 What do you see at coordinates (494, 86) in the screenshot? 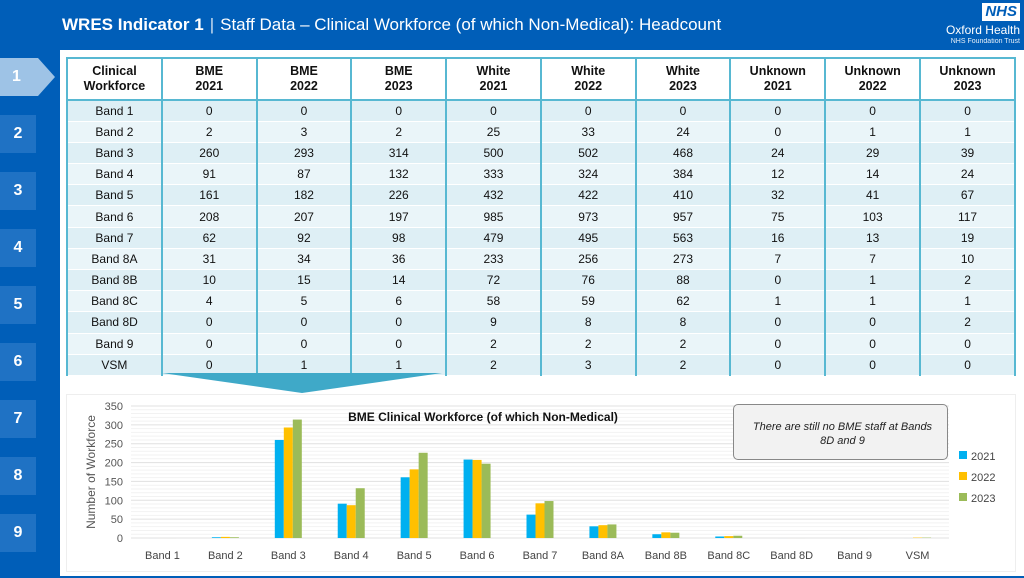
I see `header-line: 2021` at bounding box center [494, 86].